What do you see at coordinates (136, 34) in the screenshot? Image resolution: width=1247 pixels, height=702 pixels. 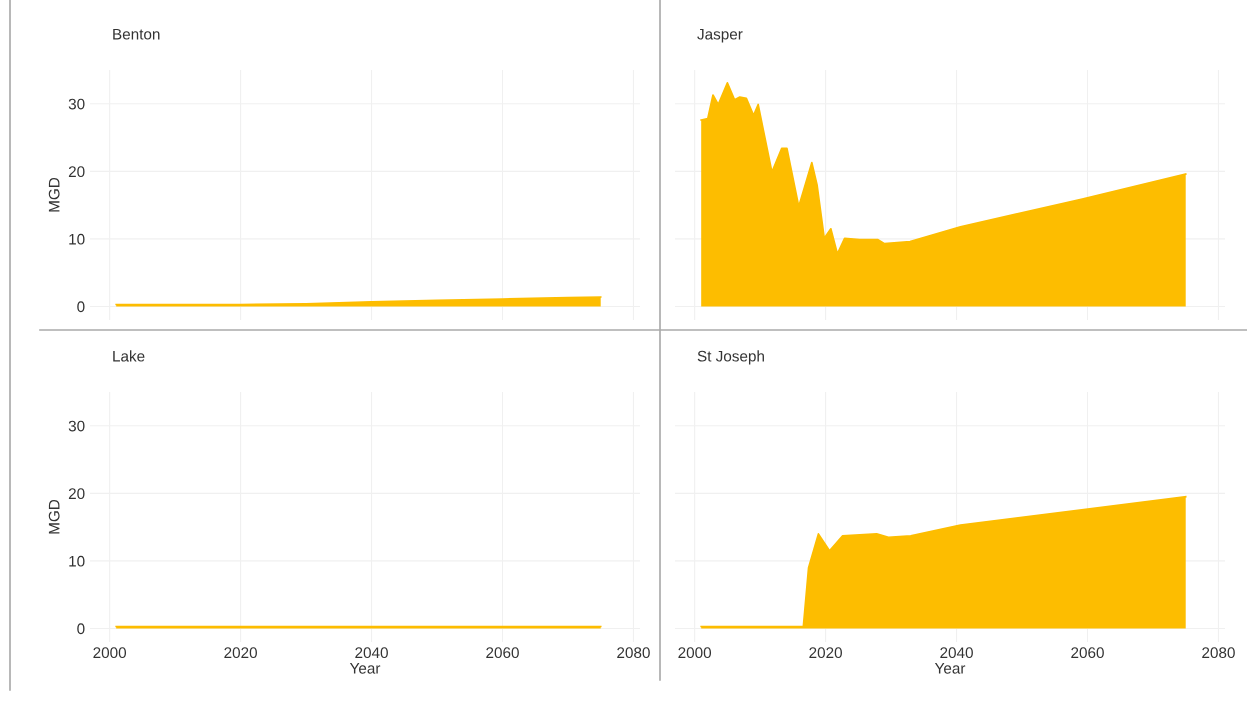 I see `chart-title: Benton` at bounding box center [136, 34].